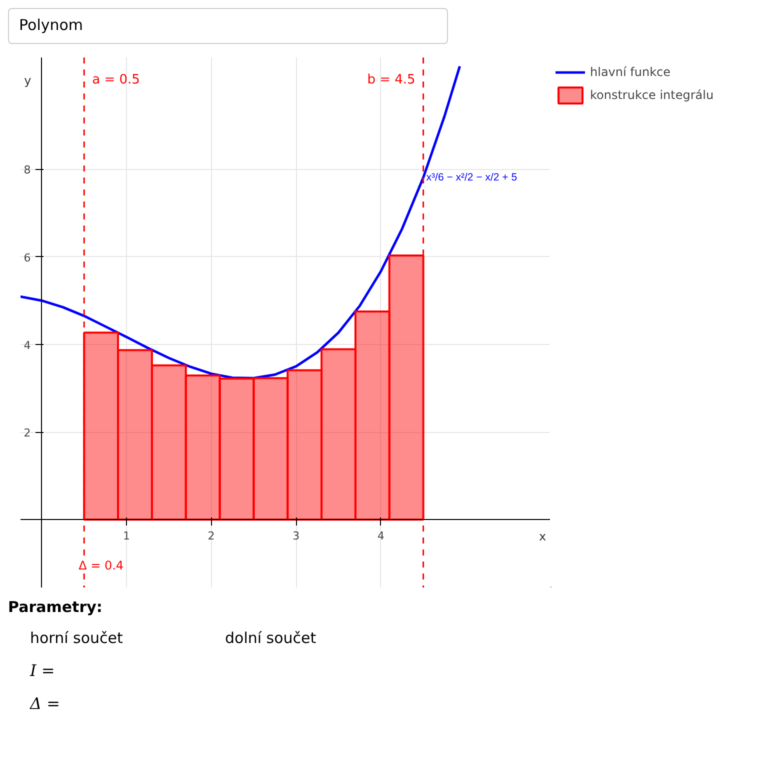 Image resolution: width=776 pixels, height=776 pixels. What do you see at coordinates (27, 170) in the screenshot?
I see `y-tick-label: 8` at bounding box center [27, 170].